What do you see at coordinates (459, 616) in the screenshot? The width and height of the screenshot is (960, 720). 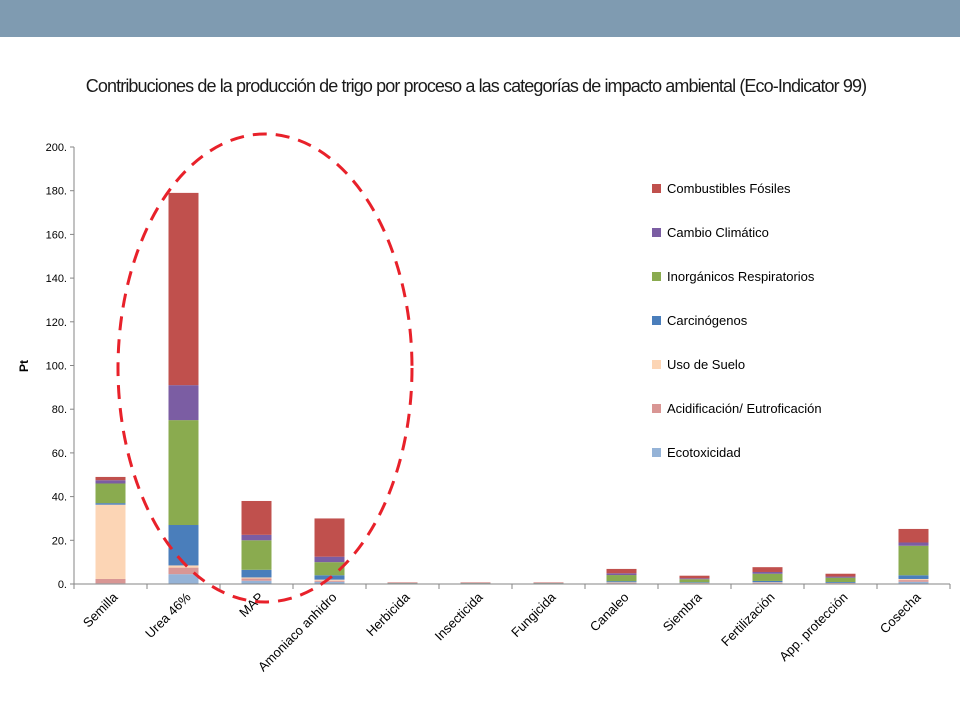 I see `x-tick-label: Insecticida` at bounding box center [459, 616].